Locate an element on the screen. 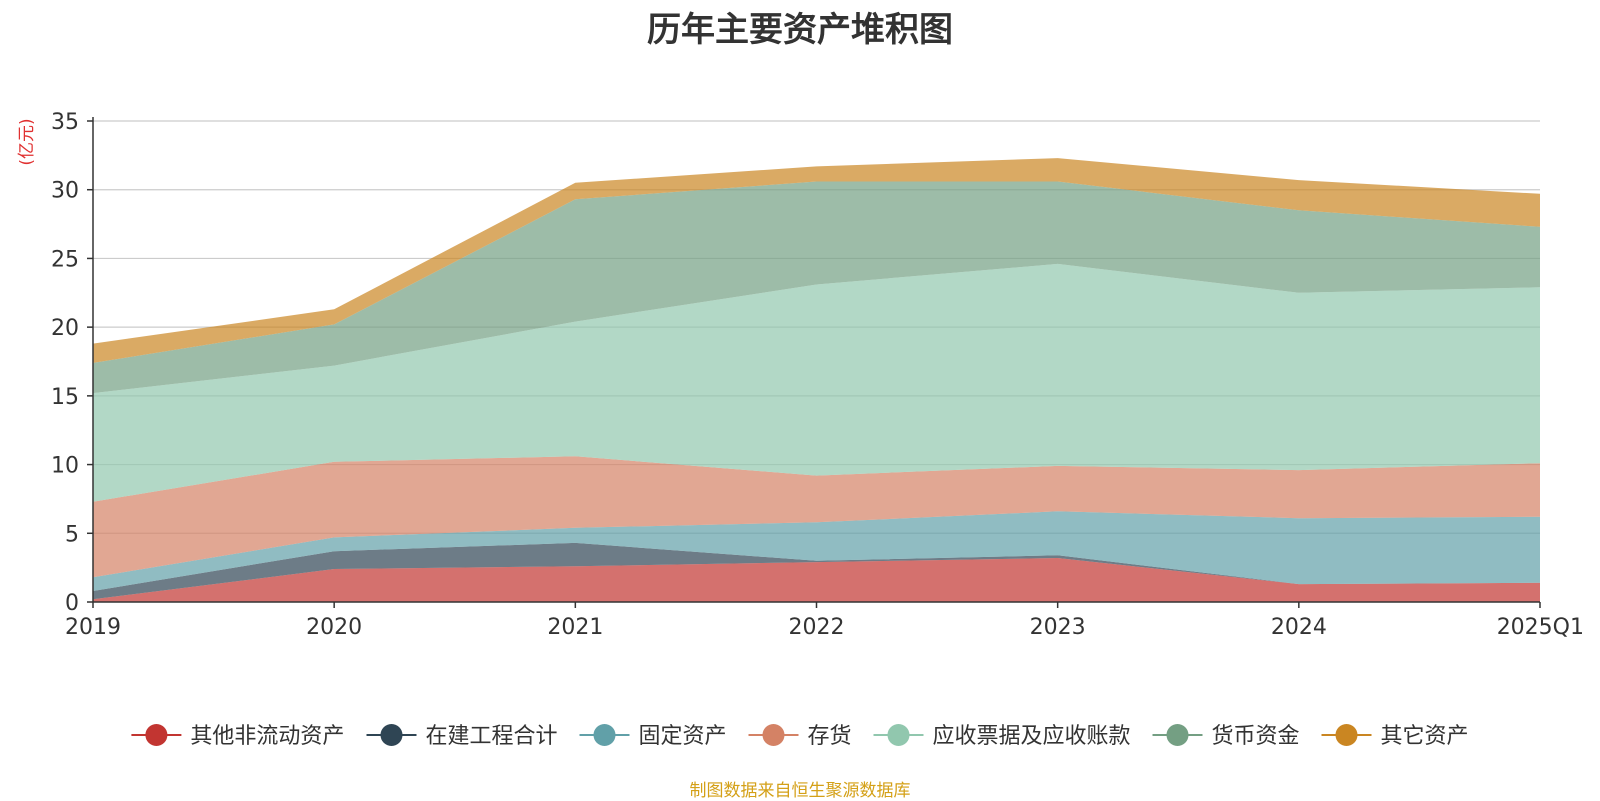 Image resolution: width=1600 pixels, height=801 pixels. legend: 其他非流动资产 在建工程合计 固定资产 存货 应收票据及应收账款 货币资金 其它资产 is located at coordinates (800, 736).